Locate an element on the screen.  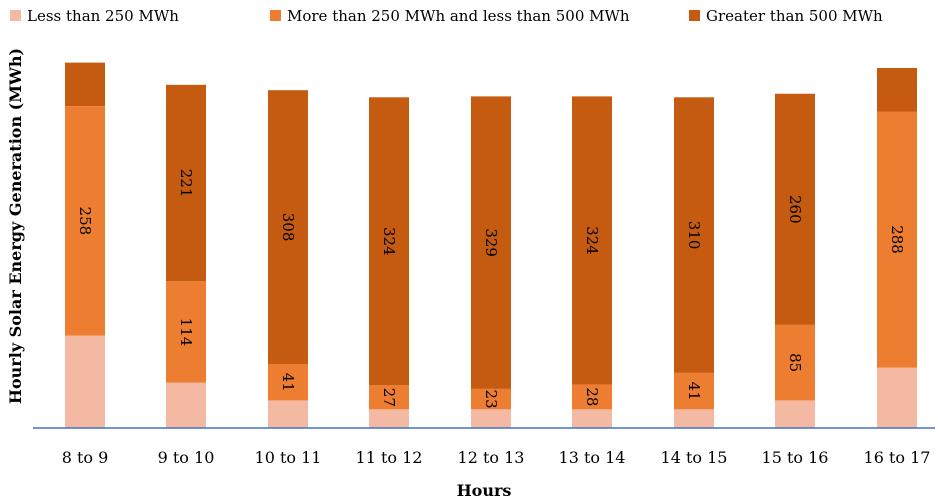
legend-label: More than 250 MWh and less than 500 MWh is located at coordinates (458, 16).